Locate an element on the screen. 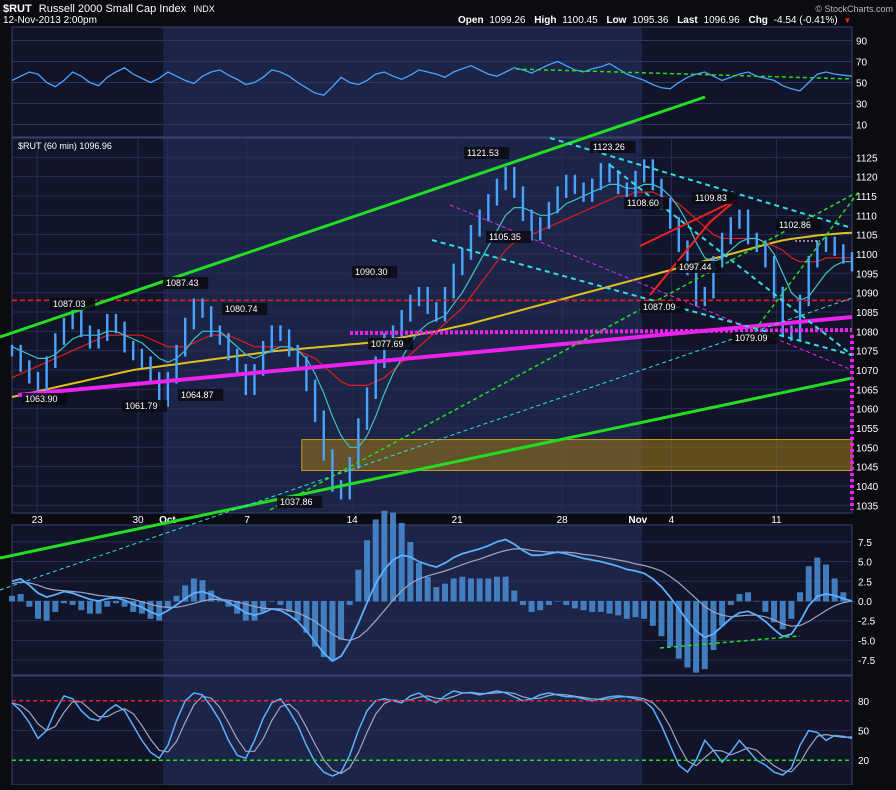 This screenshot has width=896, height=790. x-tick-label: 28 is located at coordinates (563, 520).